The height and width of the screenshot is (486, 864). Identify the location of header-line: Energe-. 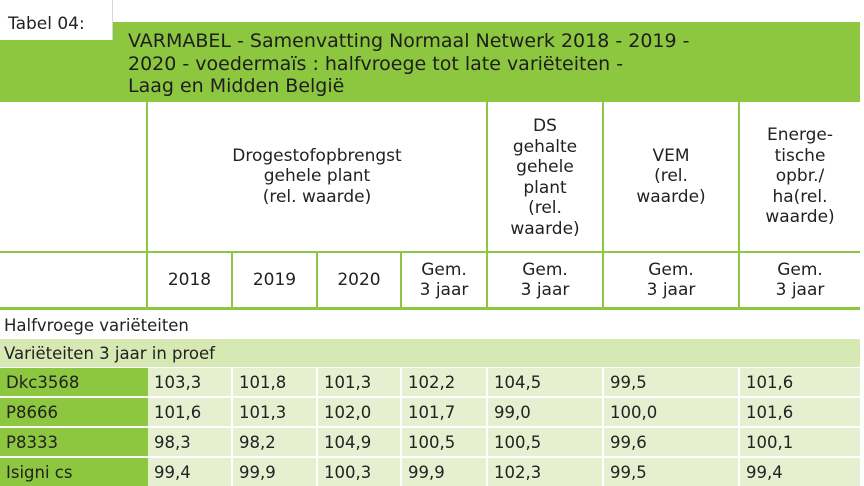
(800, 135).